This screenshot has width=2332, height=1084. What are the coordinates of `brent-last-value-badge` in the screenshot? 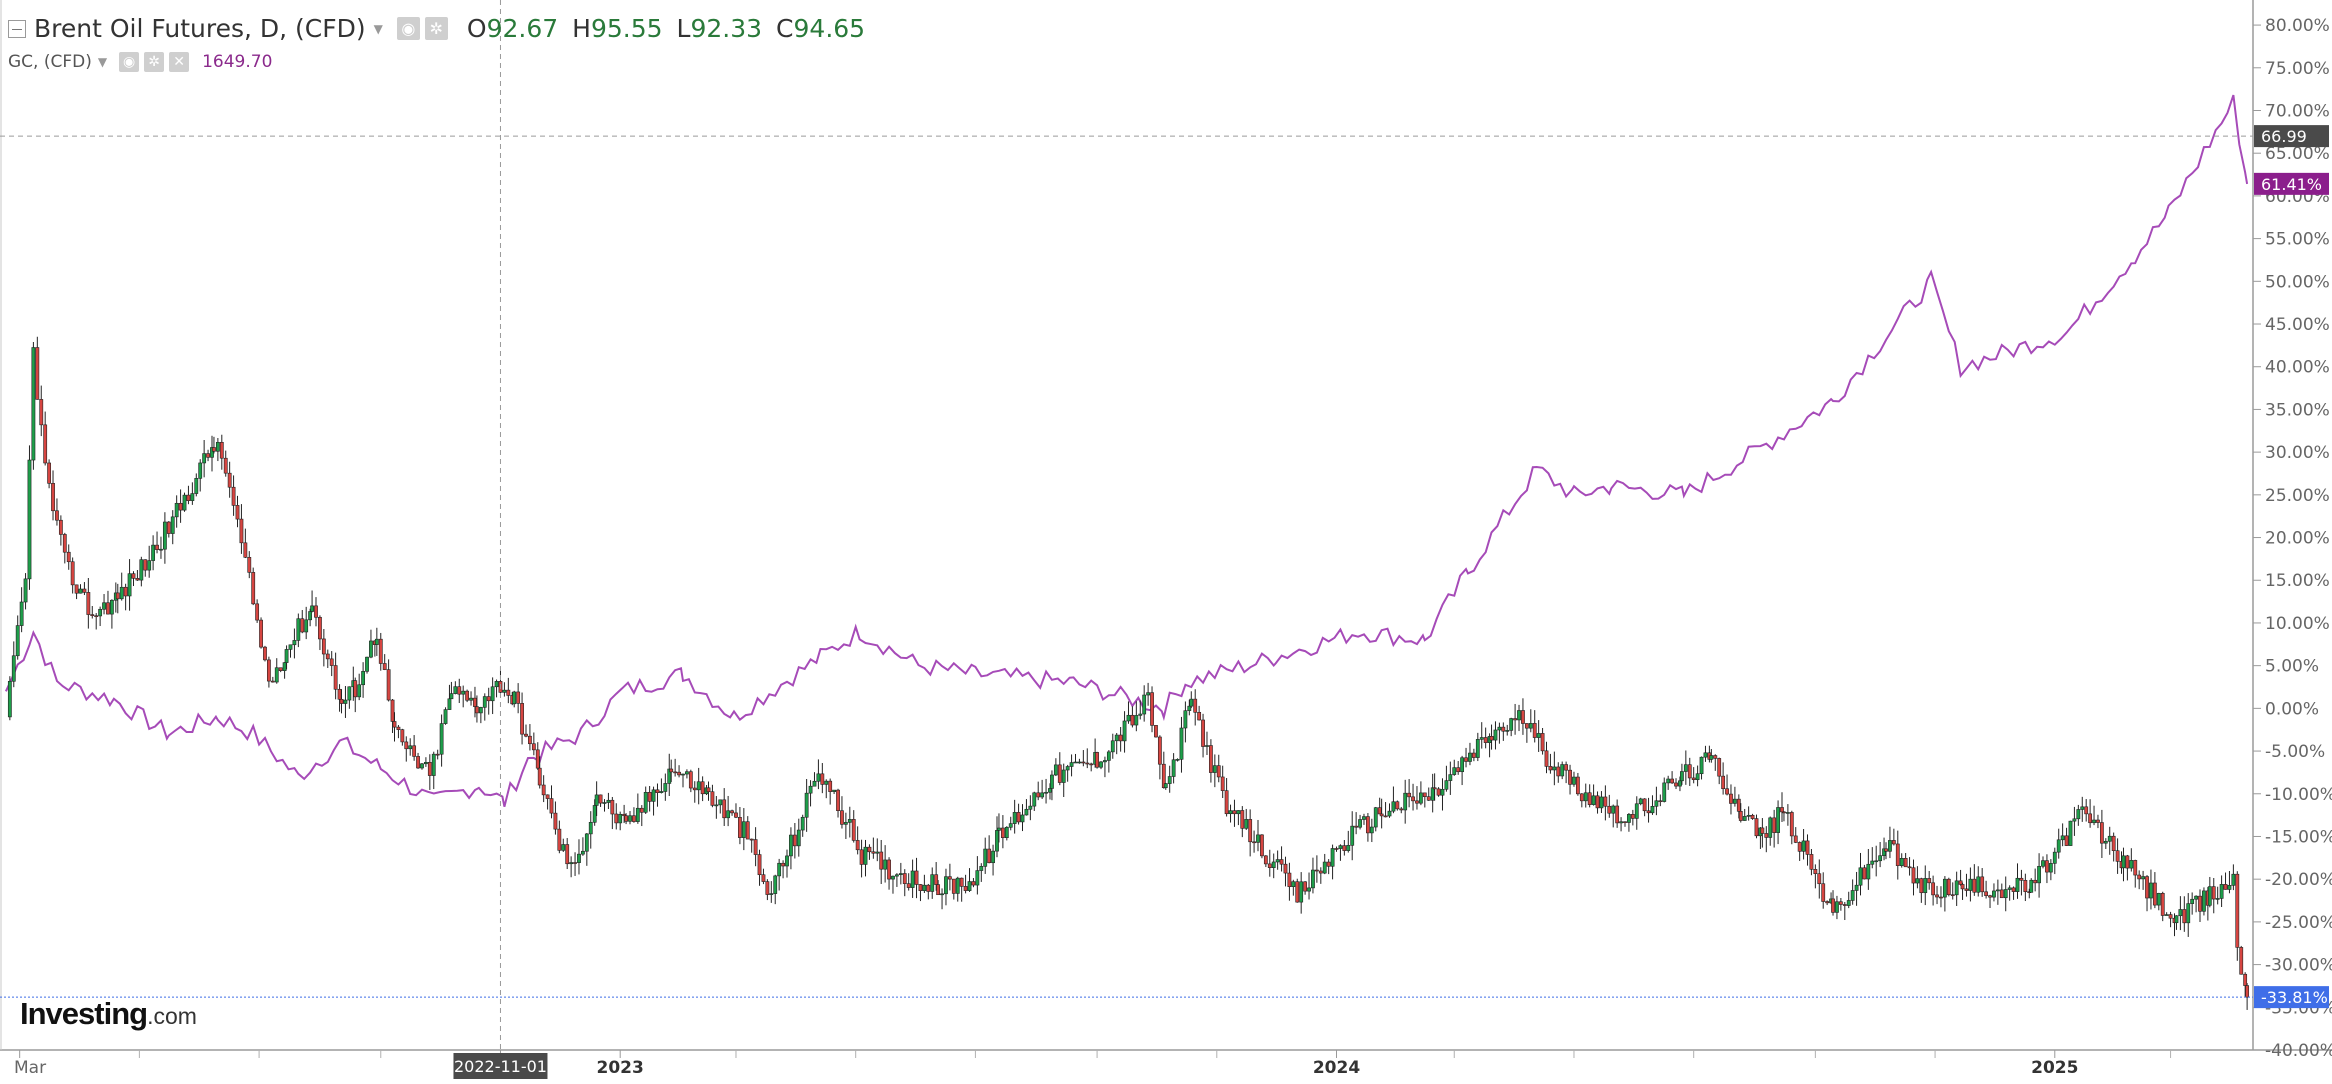 It's located at (2291, 997).